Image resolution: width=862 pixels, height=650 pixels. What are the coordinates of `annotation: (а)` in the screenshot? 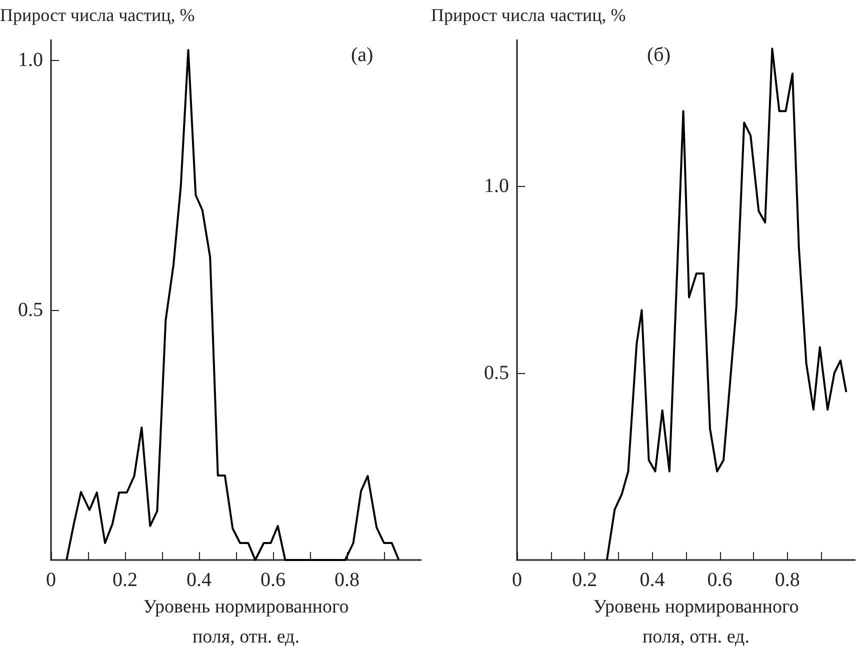 It's located at (362, 55).